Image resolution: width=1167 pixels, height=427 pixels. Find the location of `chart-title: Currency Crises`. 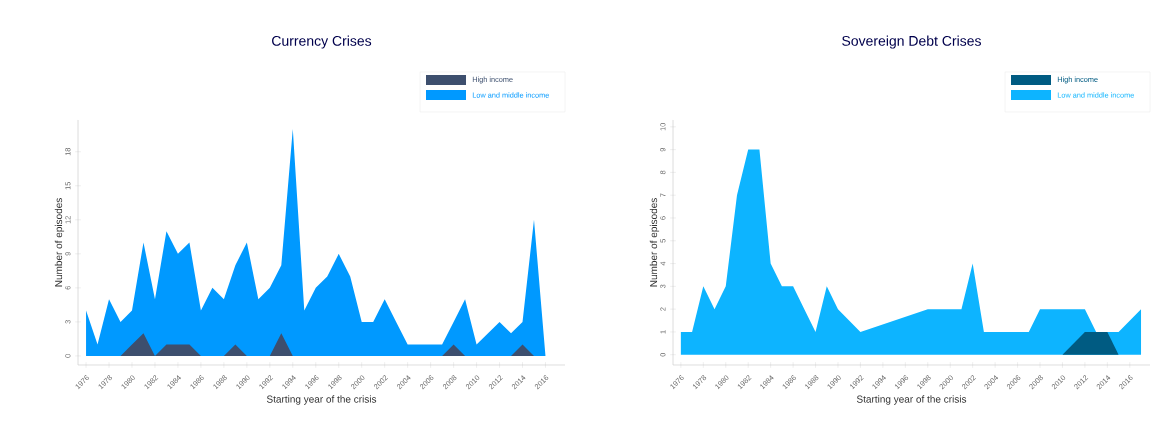

chart-title: Currency Crises is located at coordinates (322, 42).